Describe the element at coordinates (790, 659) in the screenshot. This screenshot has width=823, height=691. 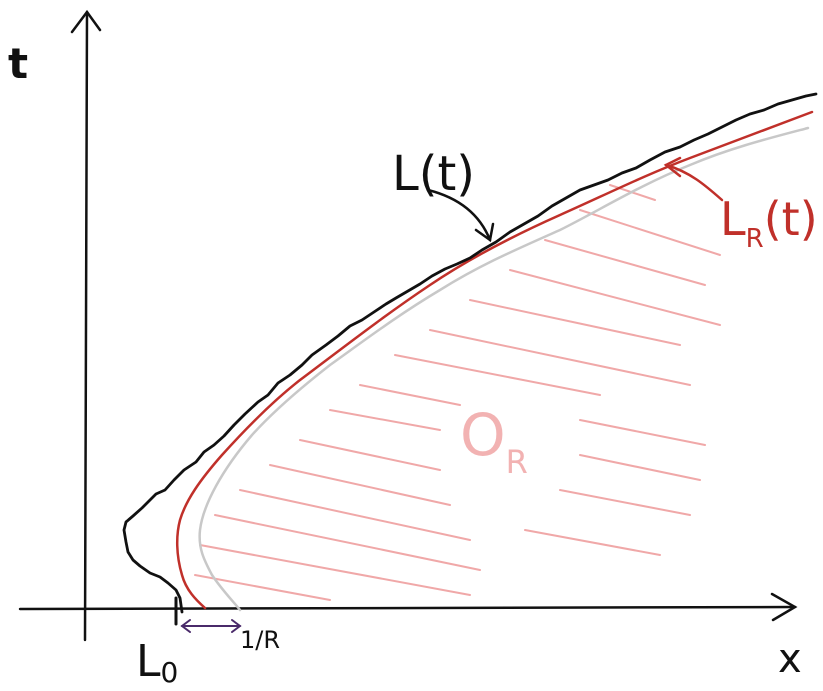
I see `x-axis-label: x` at that location.